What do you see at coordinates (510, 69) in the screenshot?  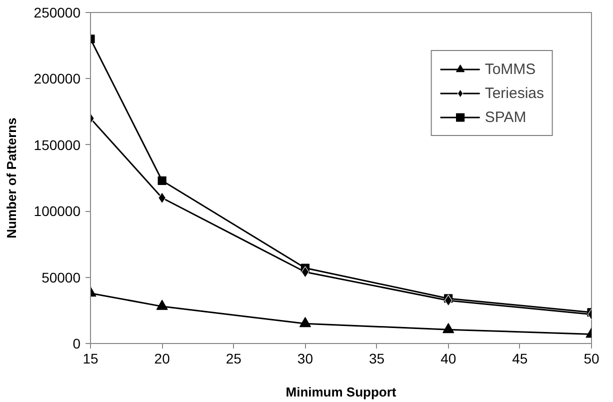 I see `legend-label: ToMMS` at bounding box center [510, 69].